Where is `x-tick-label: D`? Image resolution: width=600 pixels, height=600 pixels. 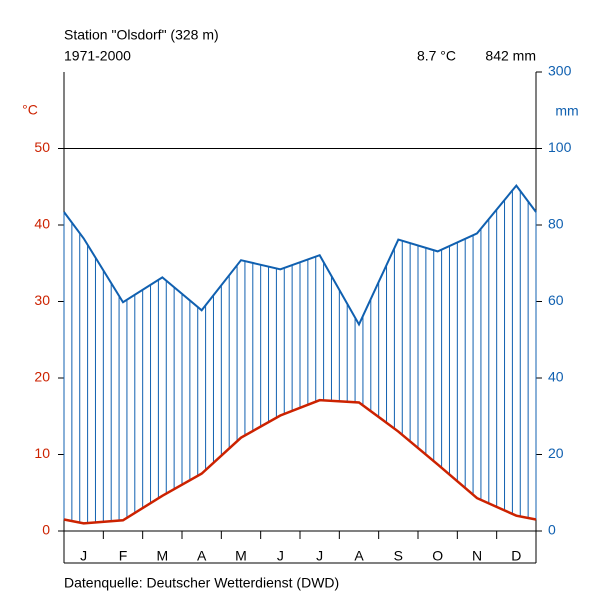
x-tick-label: D is located at coordinates (516, 556).